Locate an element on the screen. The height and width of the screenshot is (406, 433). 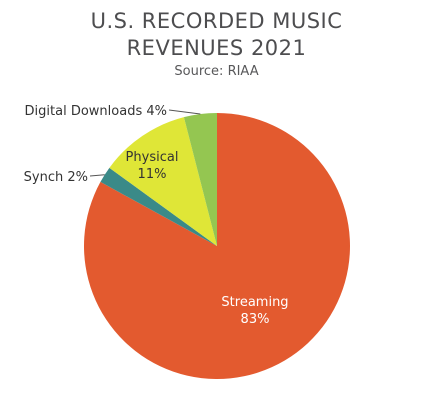
chart-title-line-2: REVENUES 2021 is located at coordinates (216, 48).